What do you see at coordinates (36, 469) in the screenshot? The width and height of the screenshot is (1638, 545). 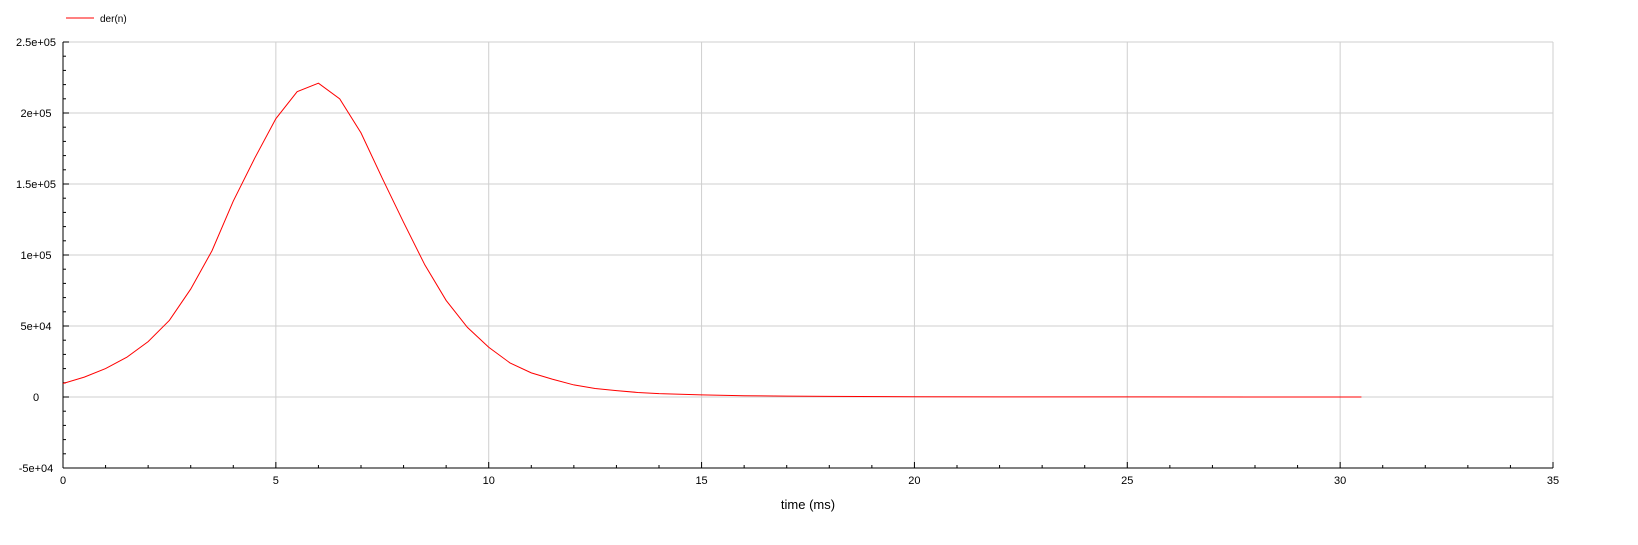 I see `y-tick-label: -5e+04` at bounding box center [36, 469].